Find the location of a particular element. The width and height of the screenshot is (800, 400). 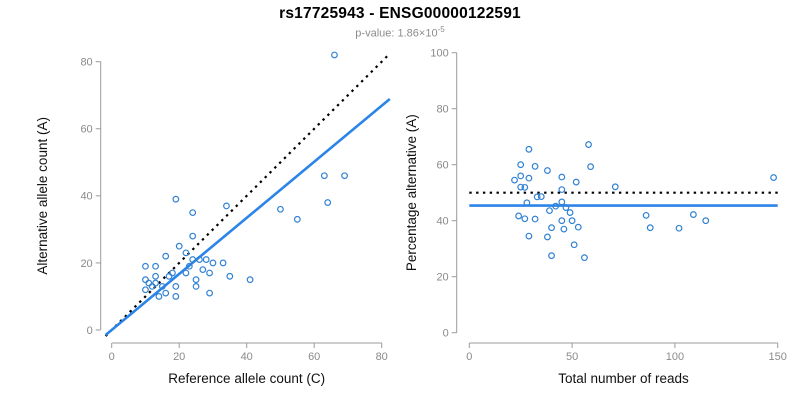

x-tick-label: 150 is located at coordinates (778, 357).